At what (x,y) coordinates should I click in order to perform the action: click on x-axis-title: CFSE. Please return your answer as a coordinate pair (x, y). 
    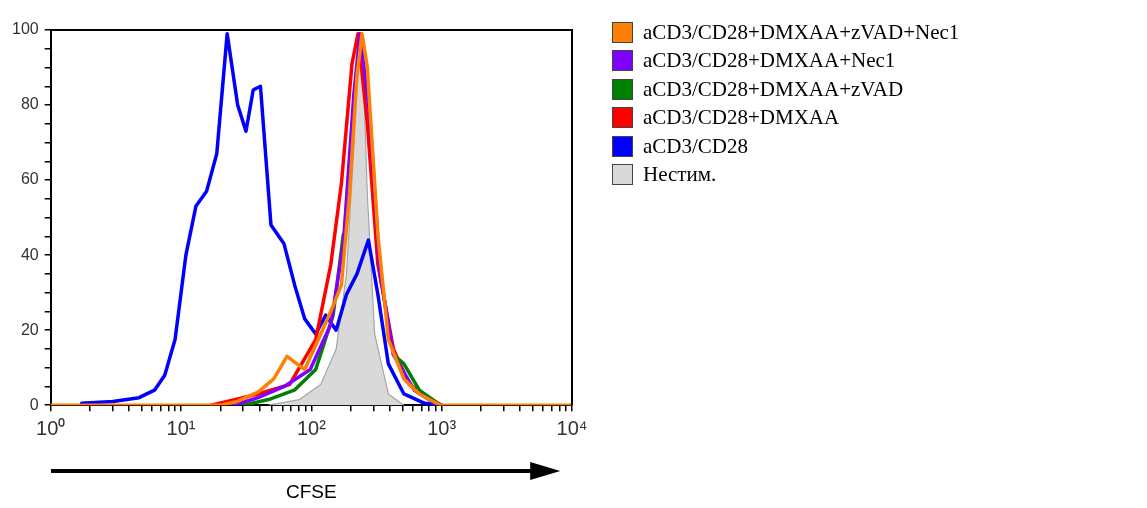
    Looking at the image, I should click on (311, 491).